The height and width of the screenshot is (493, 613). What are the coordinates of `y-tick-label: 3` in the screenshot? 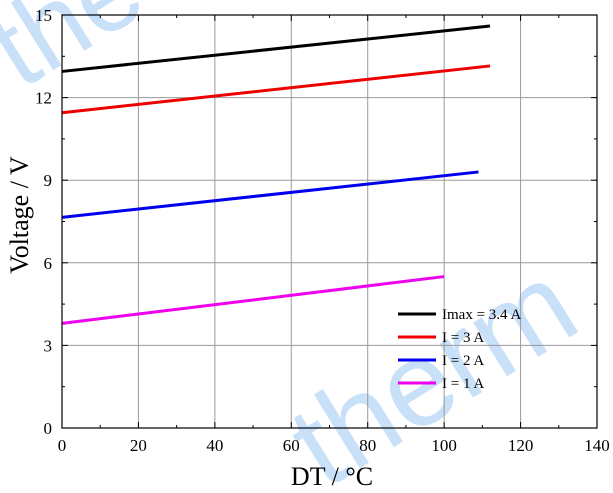 It's located at (48, 345).